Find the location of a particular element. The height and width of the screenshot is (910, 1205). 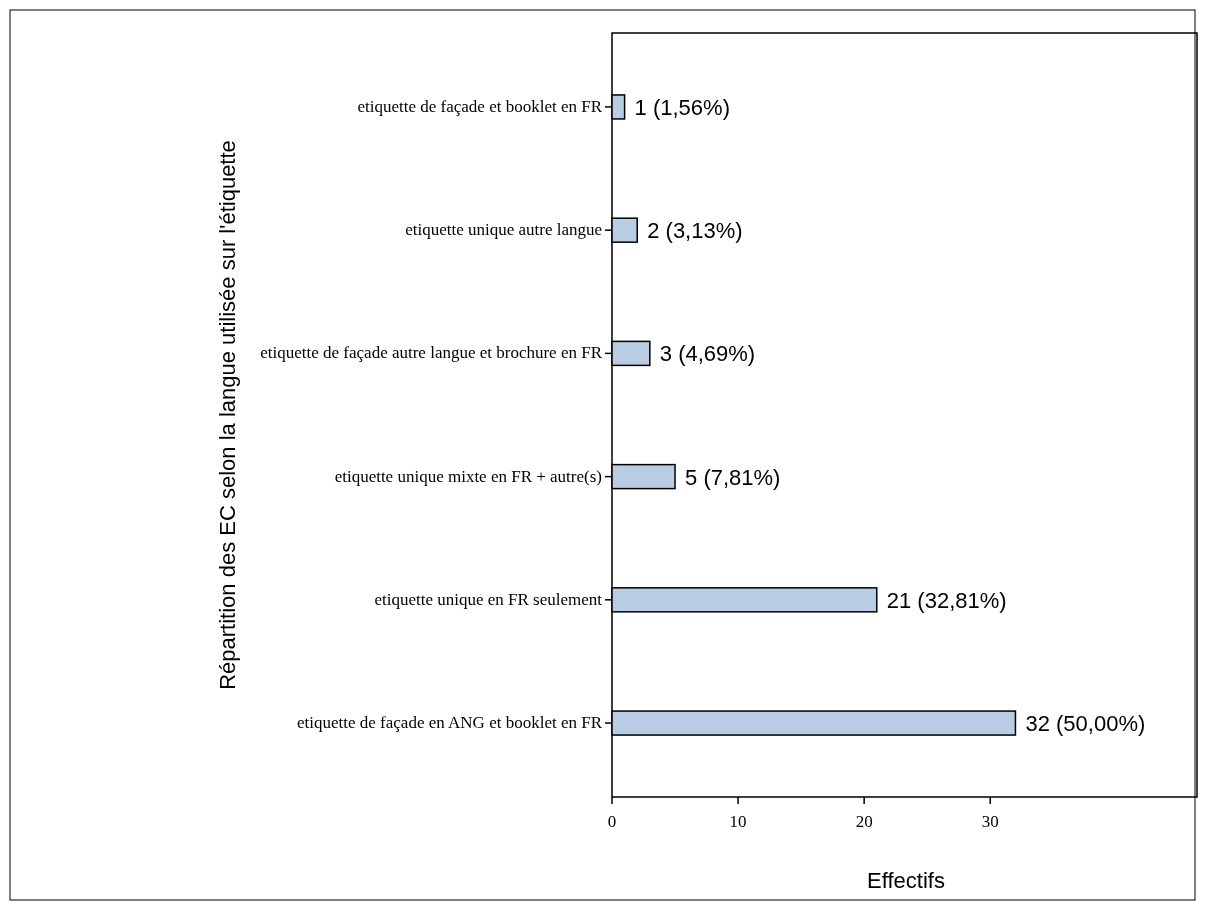

x-tick-label: 20 is located at coordinates (864, 821).